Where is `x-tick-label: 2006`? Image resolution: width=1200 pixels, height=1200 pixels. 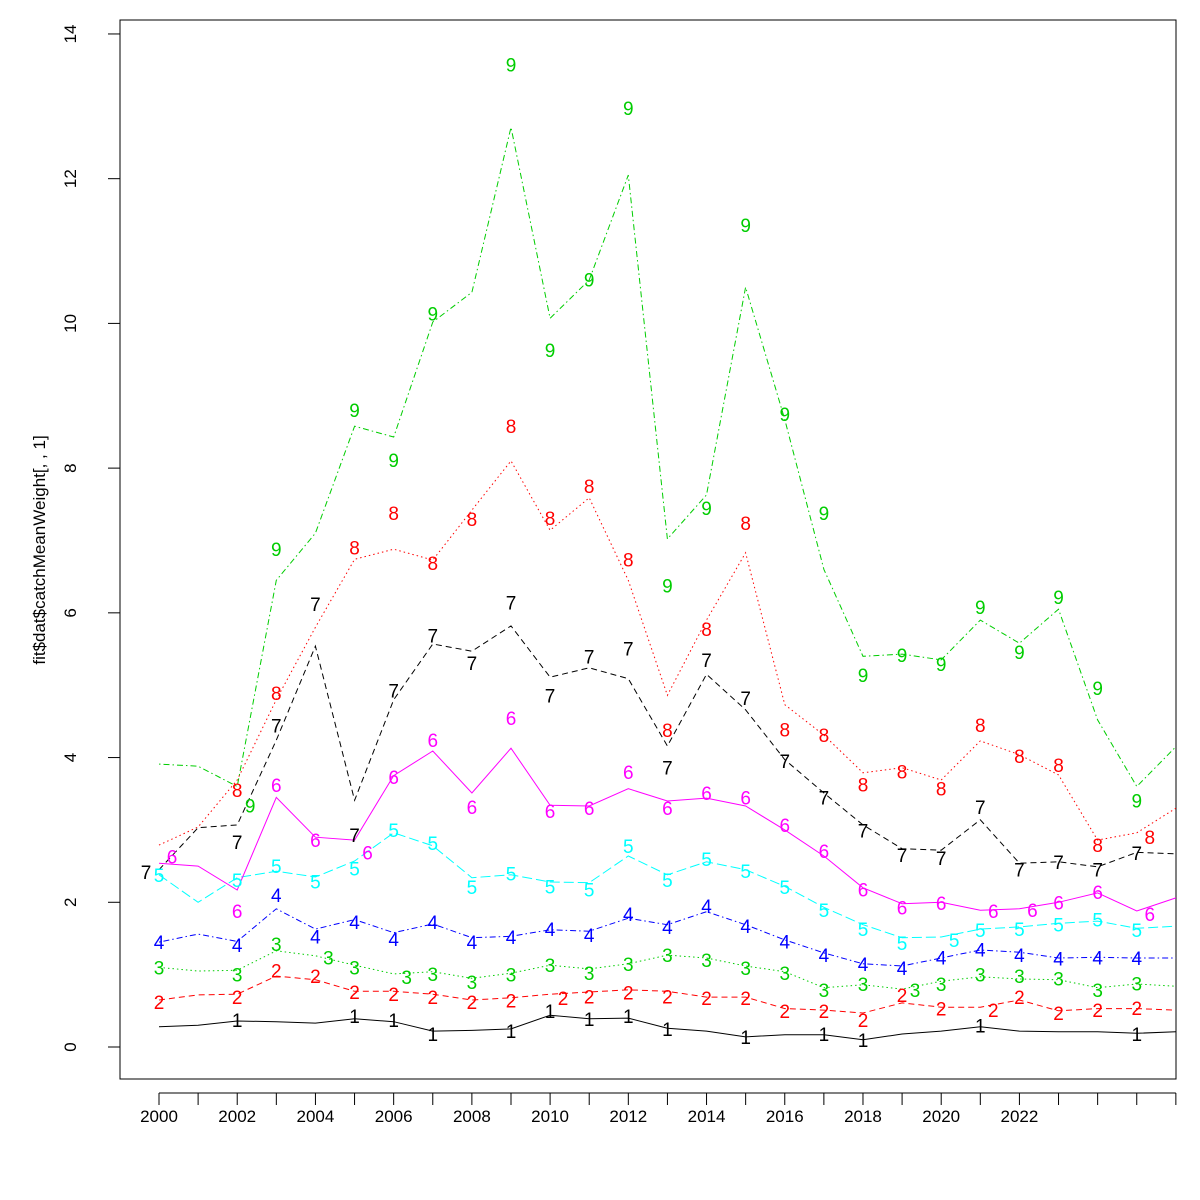 x-tick-label: 2006 is located at coordinates (394, 1116).